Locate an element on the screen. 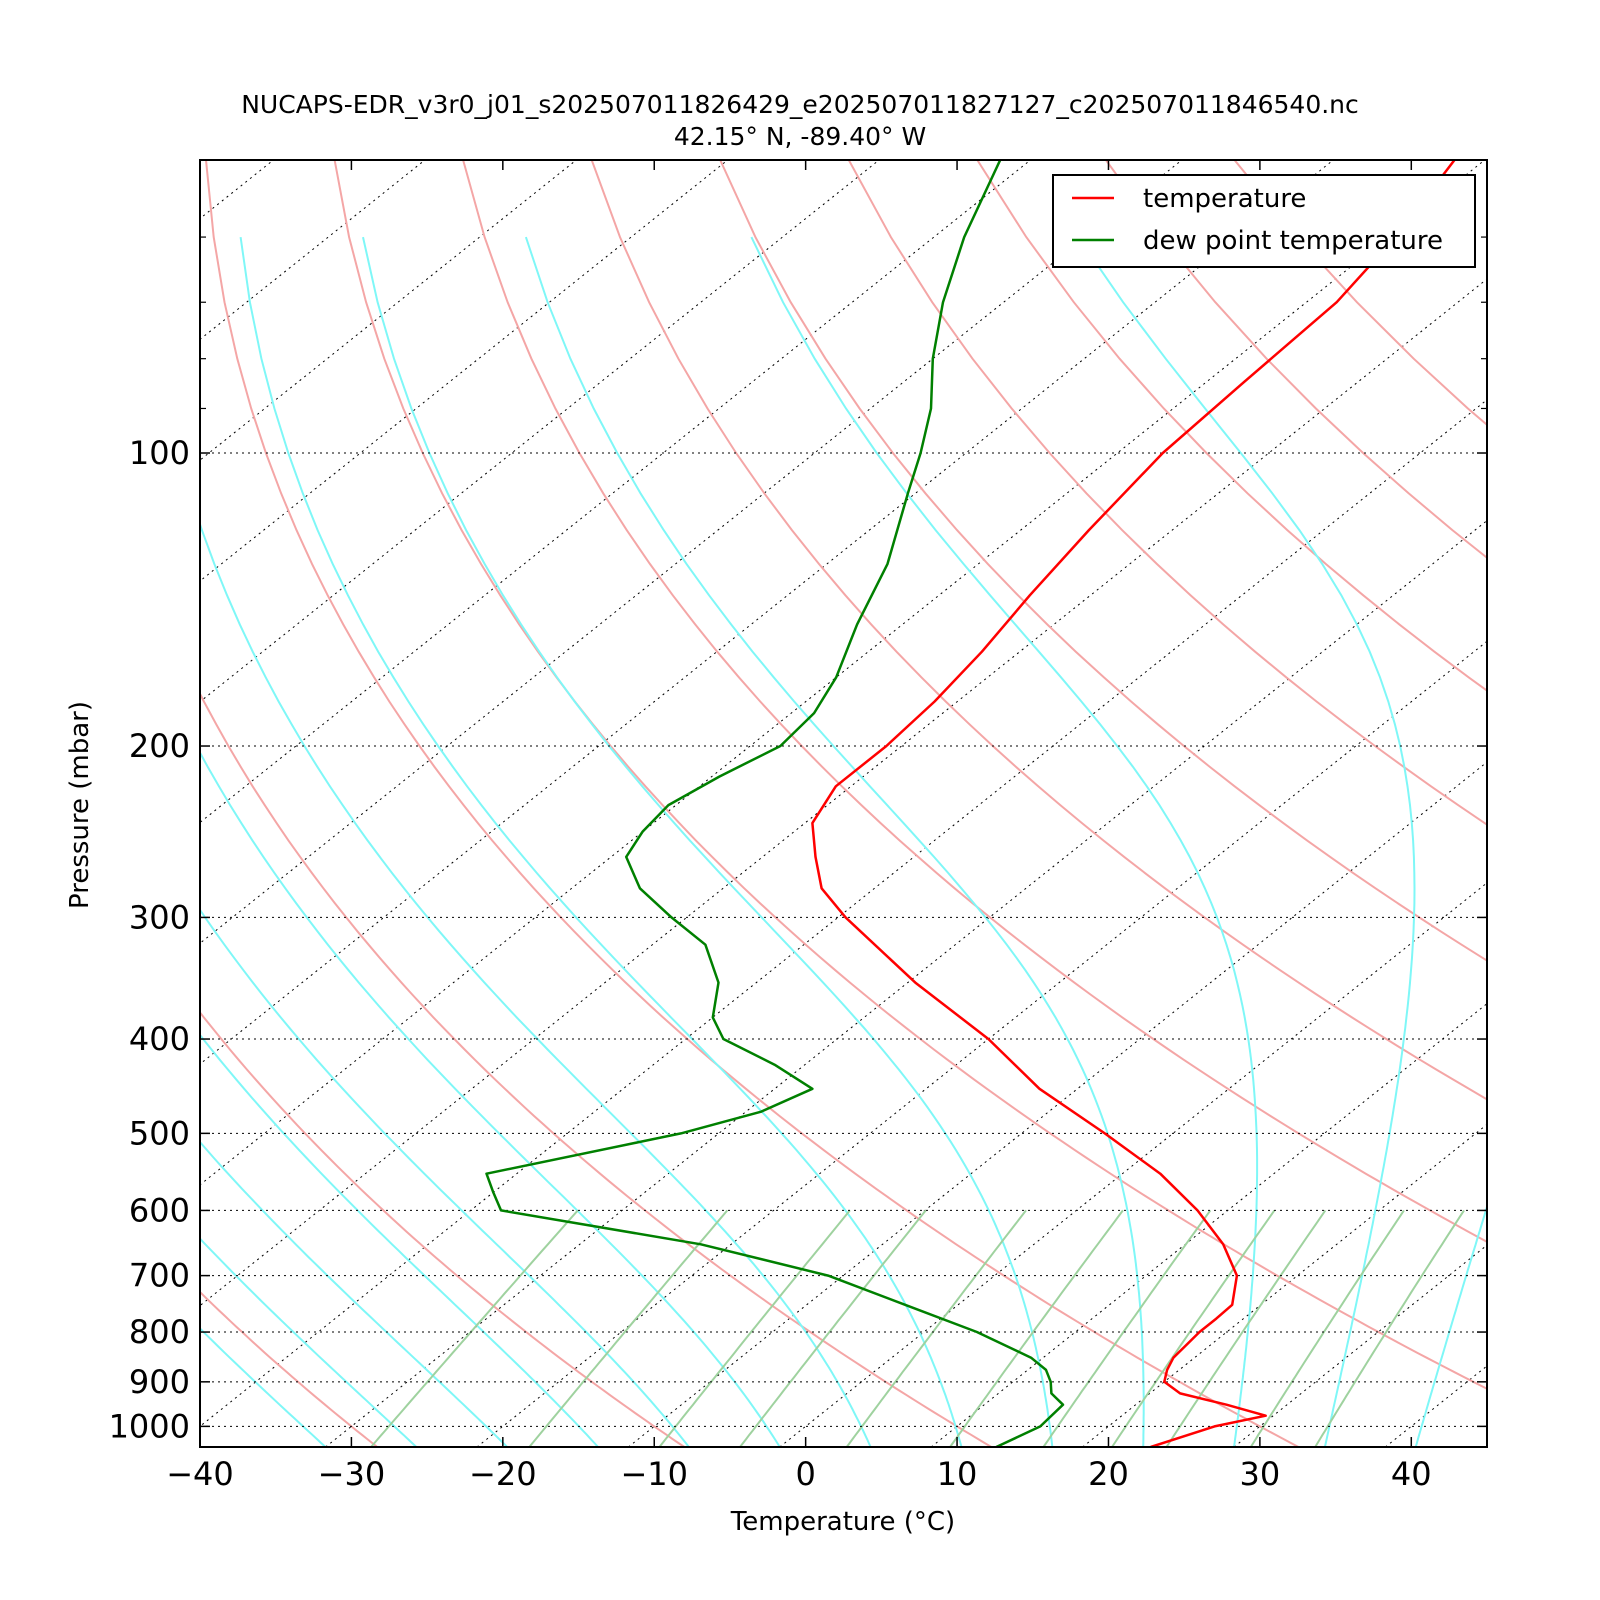 This screenshot has width=1600, height=1600. y-tick-label: 400 is located at coordinates (159, 1039).